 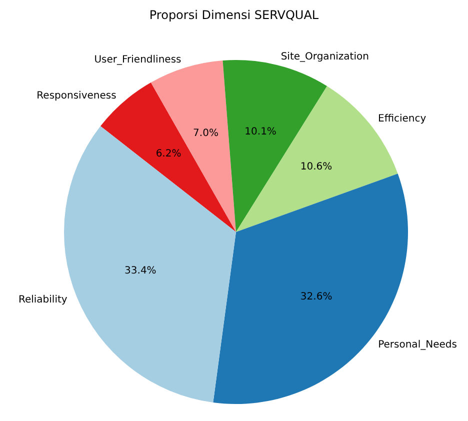 I want to click on slice-label: Personal_Needs, so click(x=417, y=345).